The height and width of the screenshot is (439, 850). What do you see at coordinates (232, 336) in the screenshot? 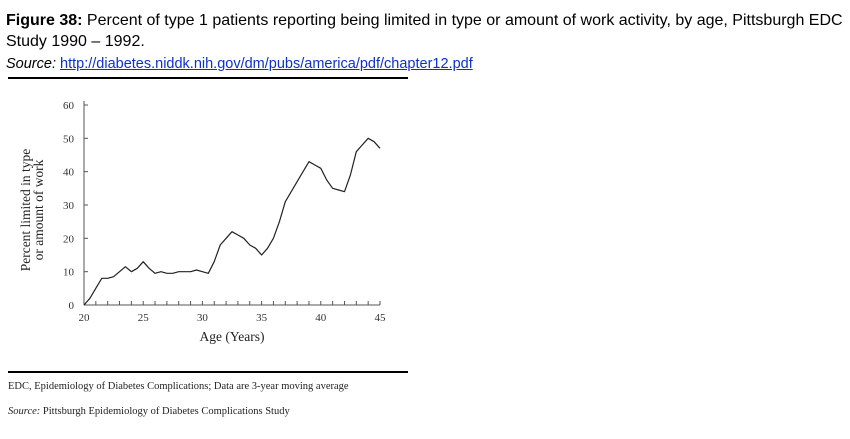
I see `x-axis-title: Age (Years)` at bounding box center [232, 336].